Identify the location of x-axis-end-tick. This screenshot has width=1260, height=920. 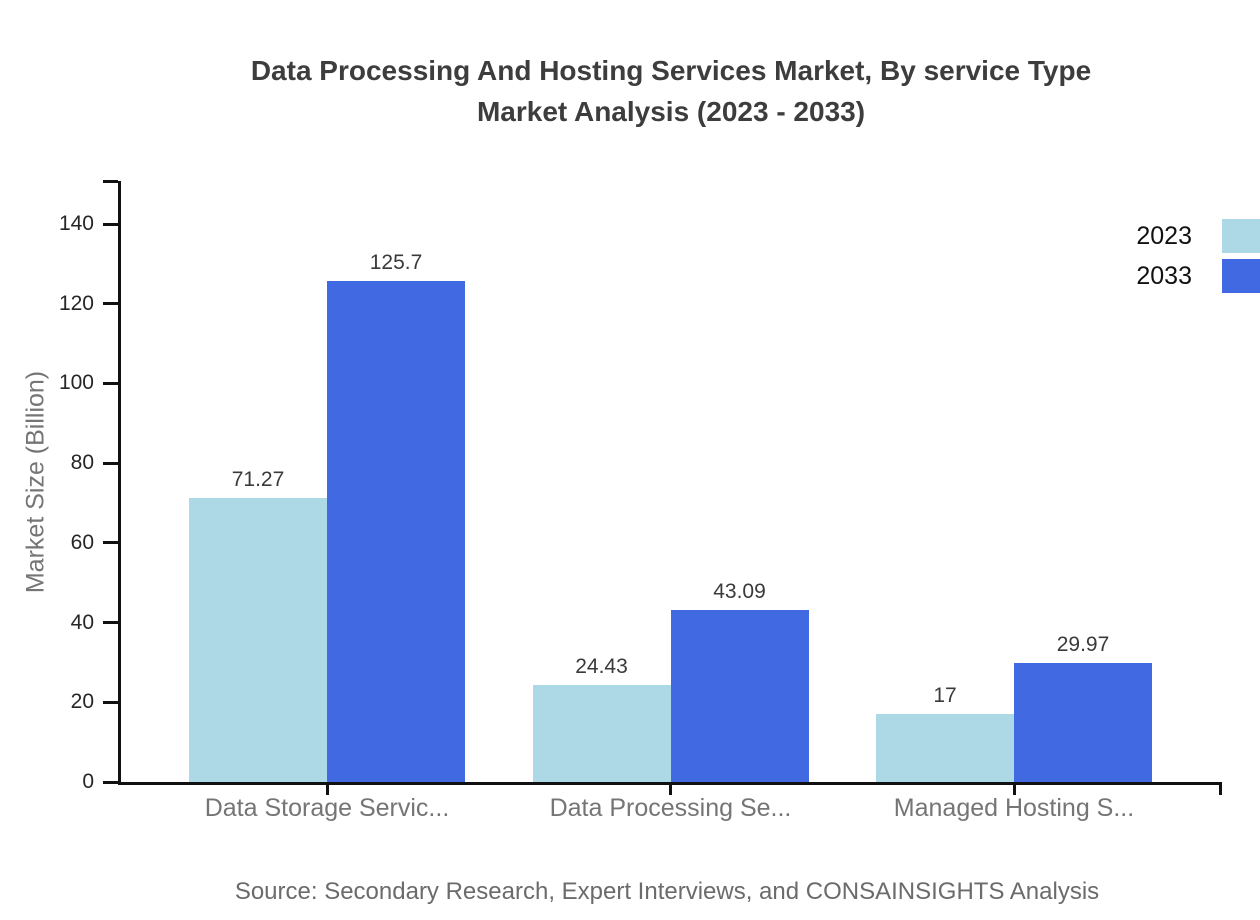
(1220, 790).